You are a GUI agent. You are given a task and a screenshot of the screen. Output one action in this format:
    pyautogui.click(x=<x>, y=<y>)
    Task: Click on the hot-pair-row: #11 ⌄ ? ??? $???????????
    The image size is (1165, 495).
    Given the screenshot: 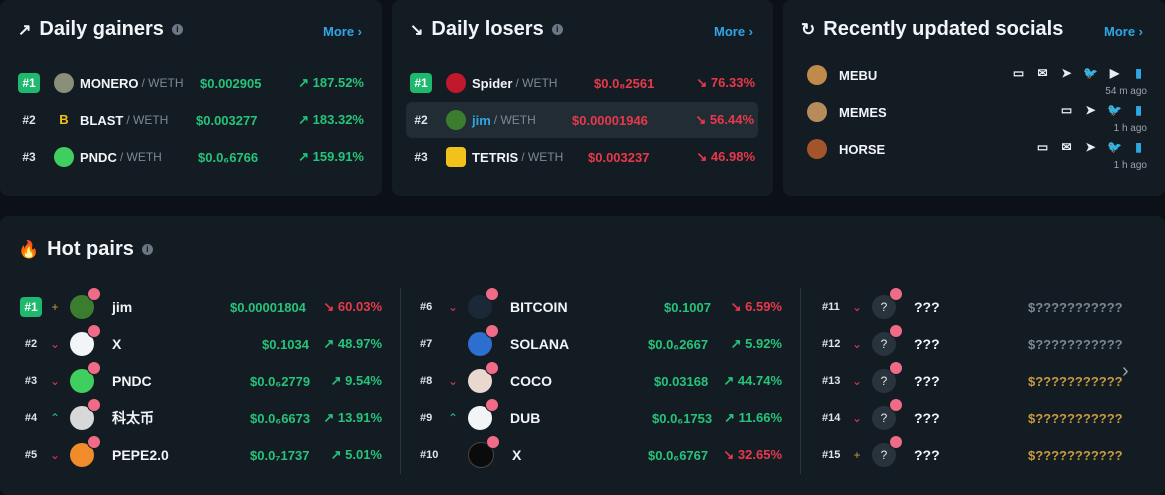 What is the action you would take?
    pyautogui.click(x=972, y=304)
    